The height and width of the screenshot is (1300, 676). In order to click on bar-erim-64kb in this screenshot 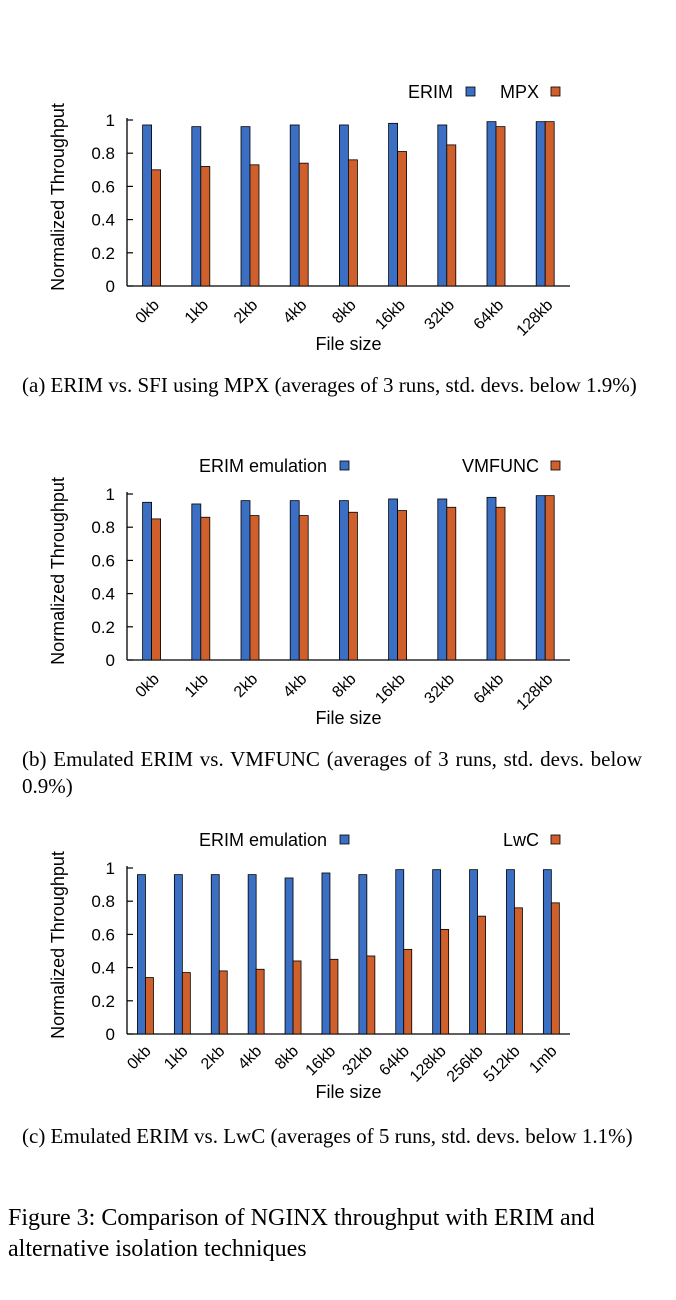, I will do `click(491, 204)`.